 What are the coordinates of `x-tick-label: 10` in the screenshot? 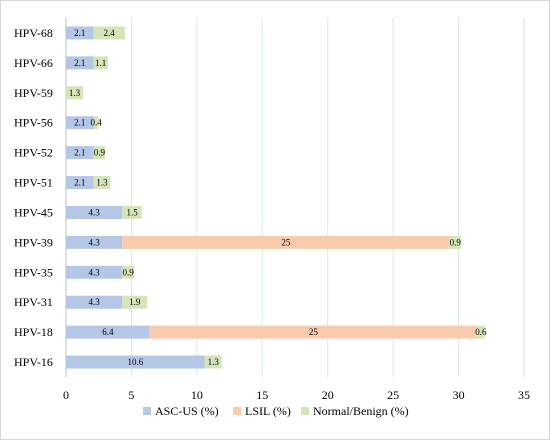 It's located at (197, 395).